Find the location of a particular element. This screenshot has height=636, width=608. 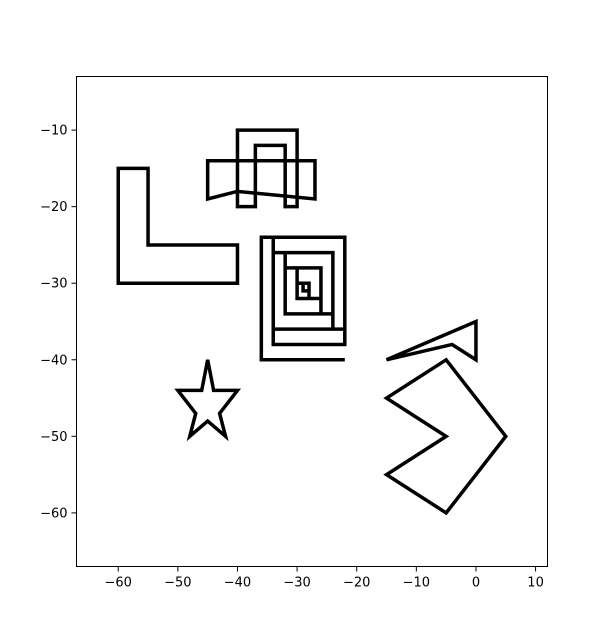

x-tick-label: −60 is located at coordinates (118, 583).